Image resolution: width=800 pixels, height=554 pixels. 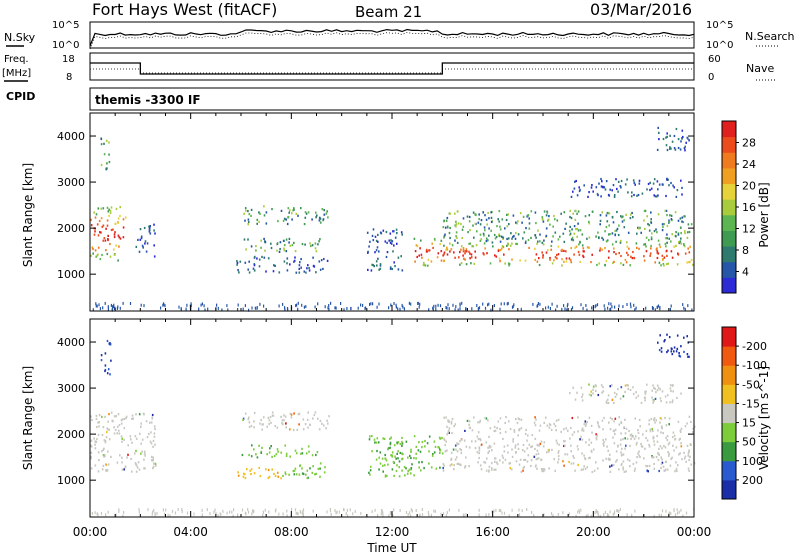 What do you see at coordinates (745, 272) in the screenshot?
I see `colorbar-tick-label: 4` at bounding box center [745, 272].